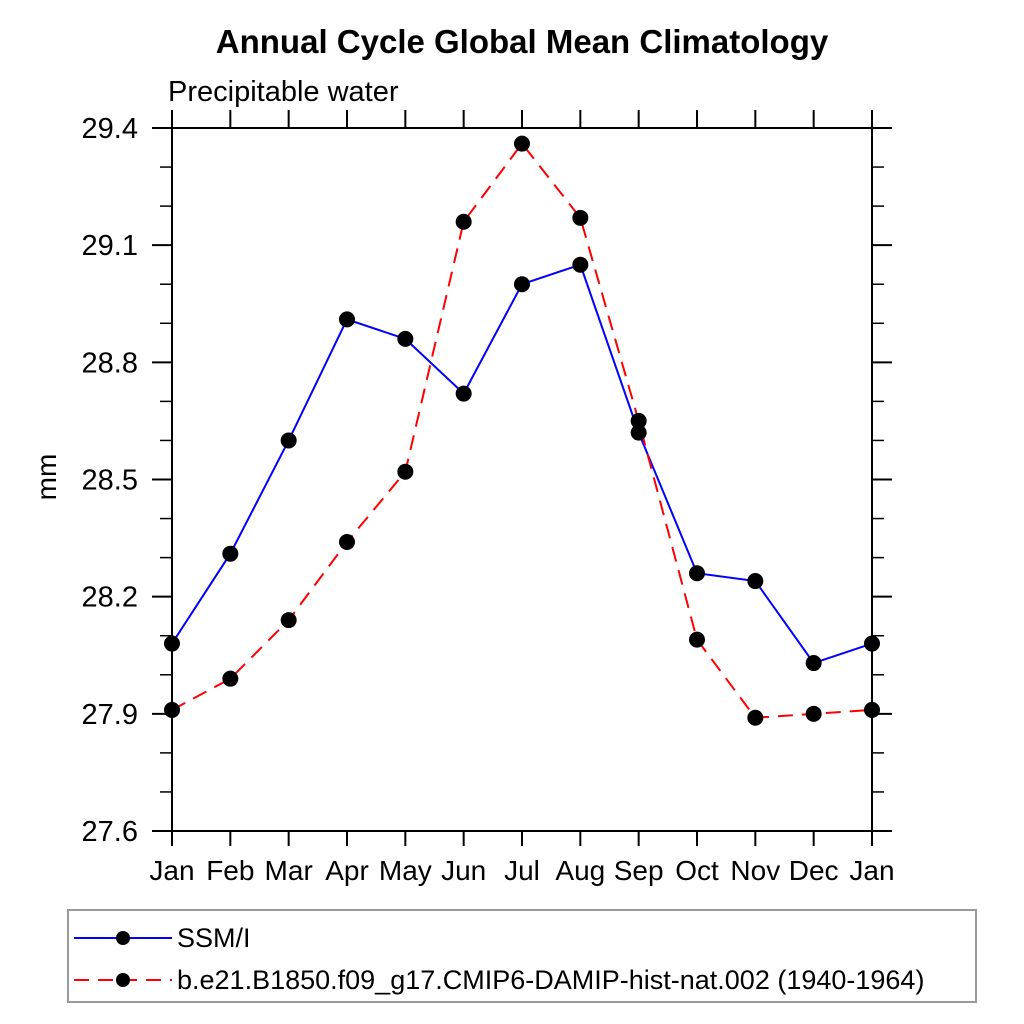 This screenshot has height=1024, width=1024. Describe the element at coordinates (46, 477) in the screenshot. I see `y-axis-label: mm` at that location.